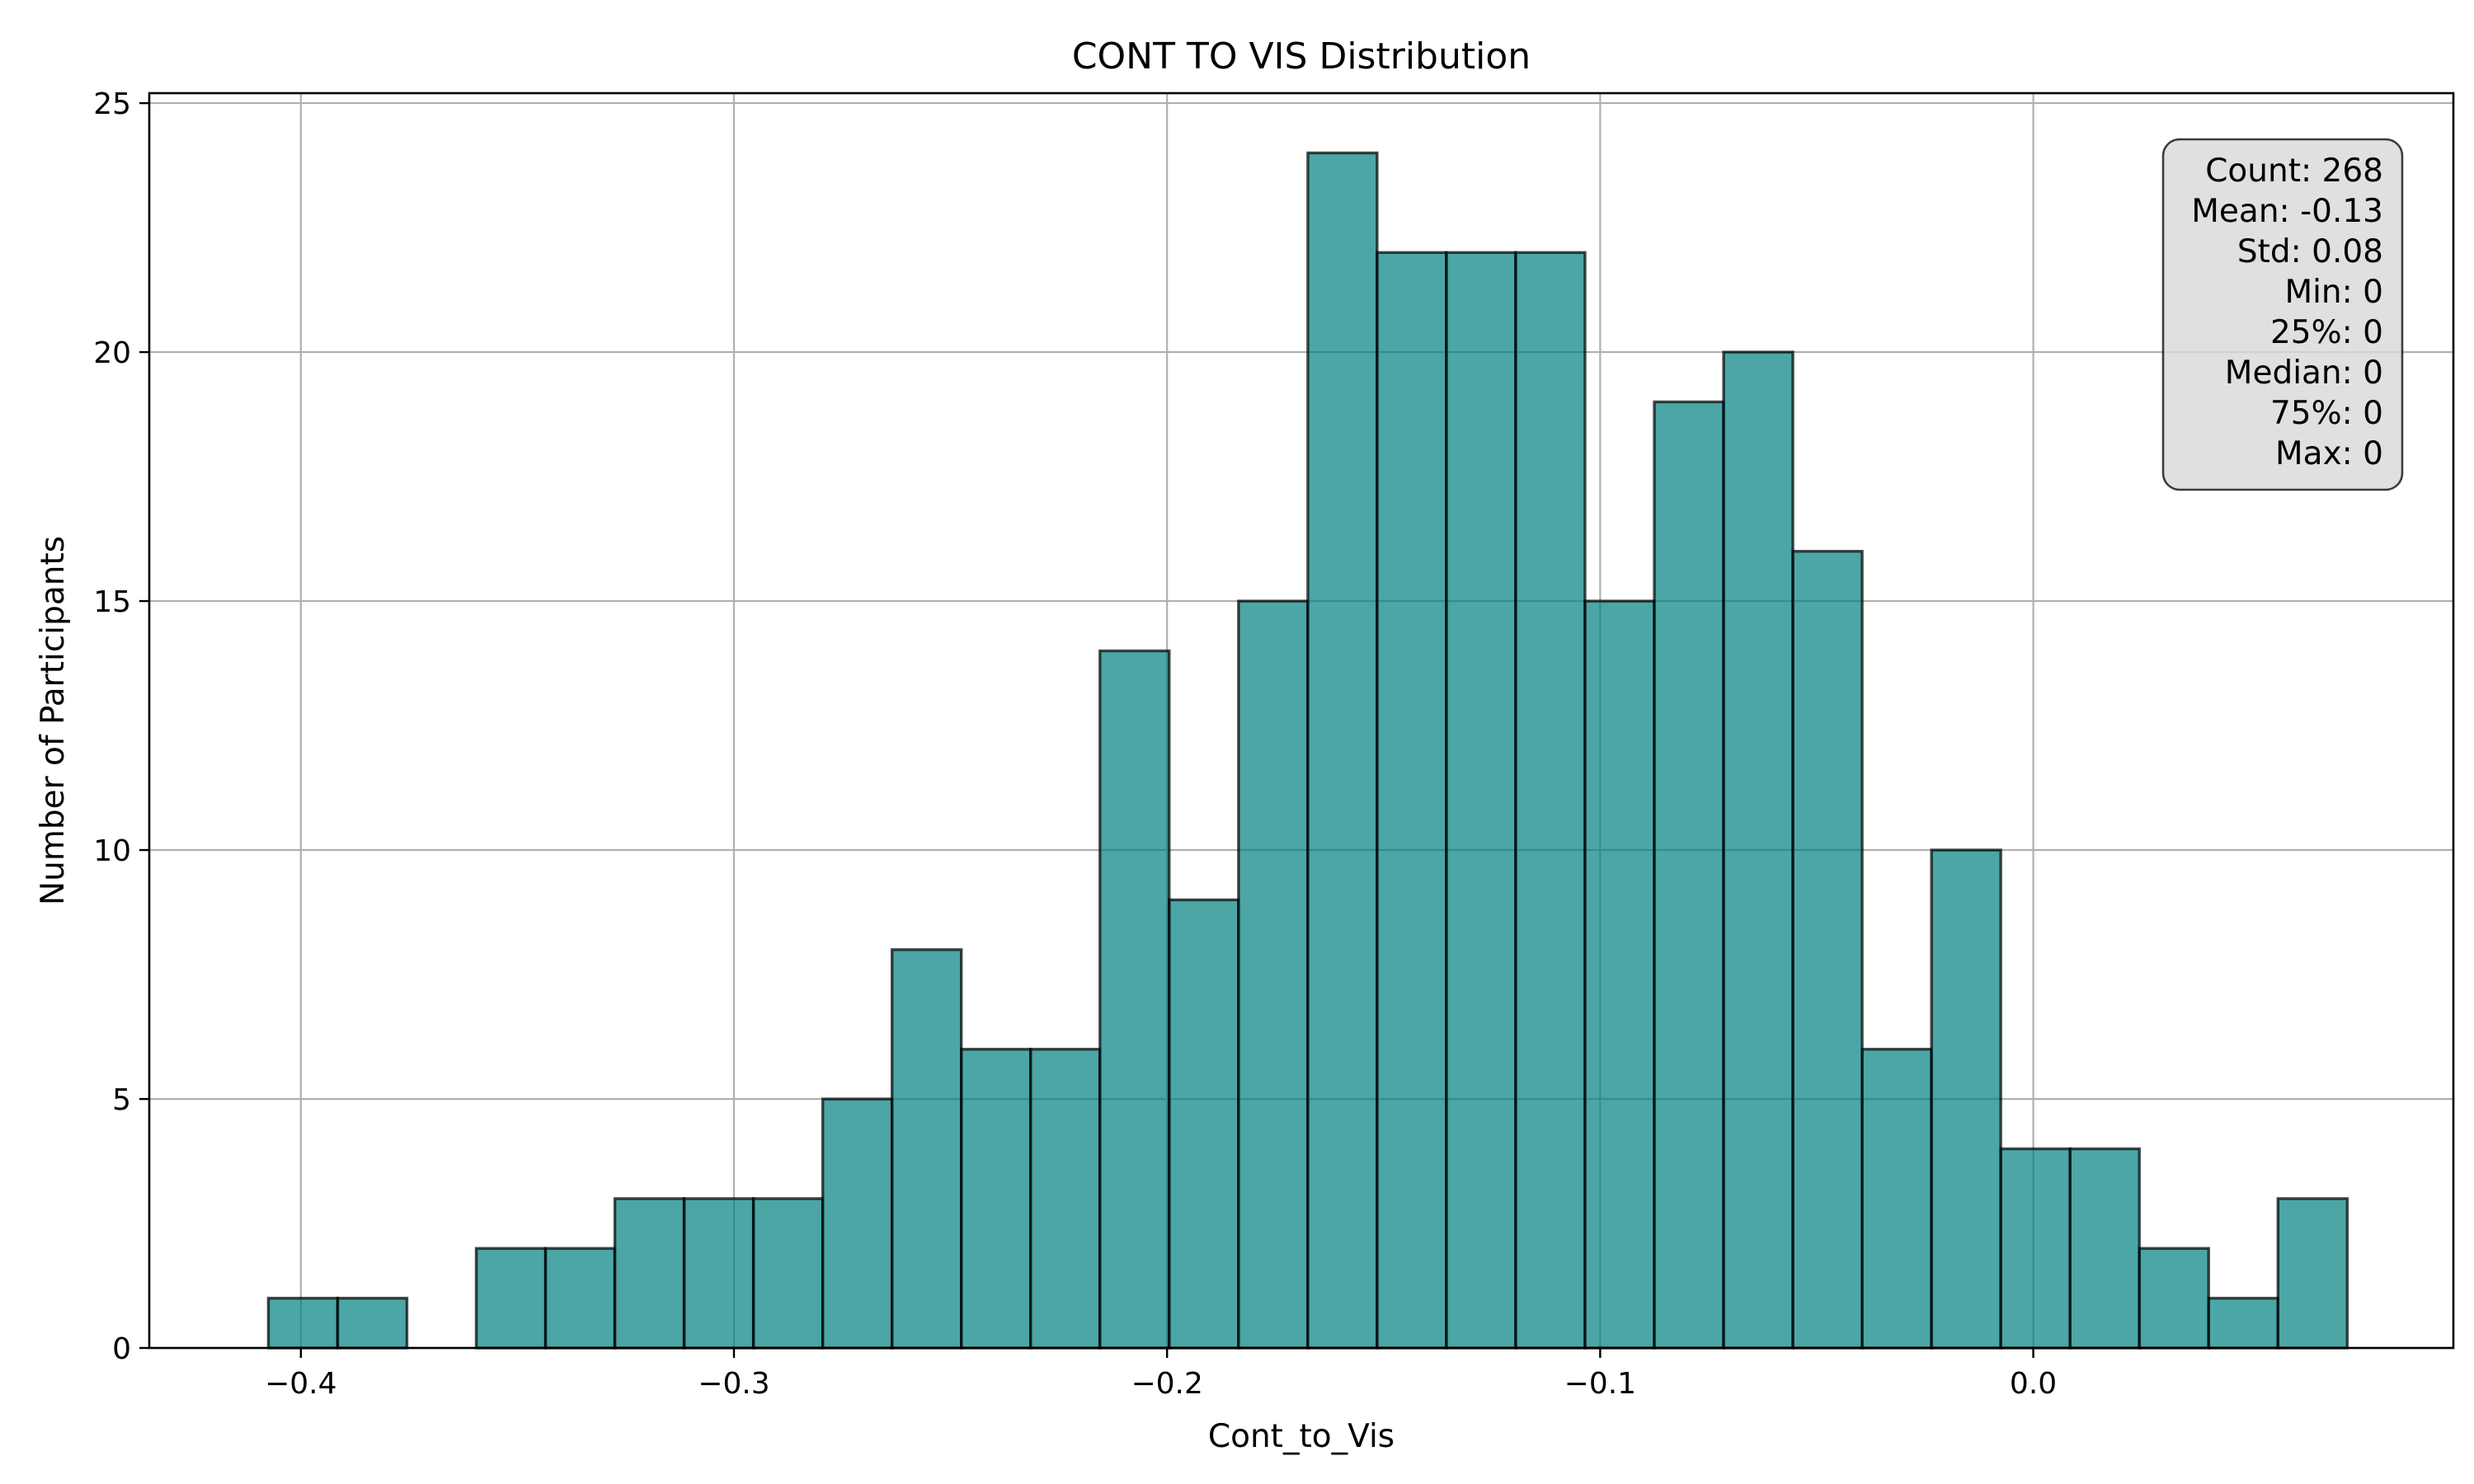  What do you see at coordinates (1301, 1436) in the screenshot?
I see `x-axis-label: Cont_to_Vis` at bounding box center [1301, 1436].